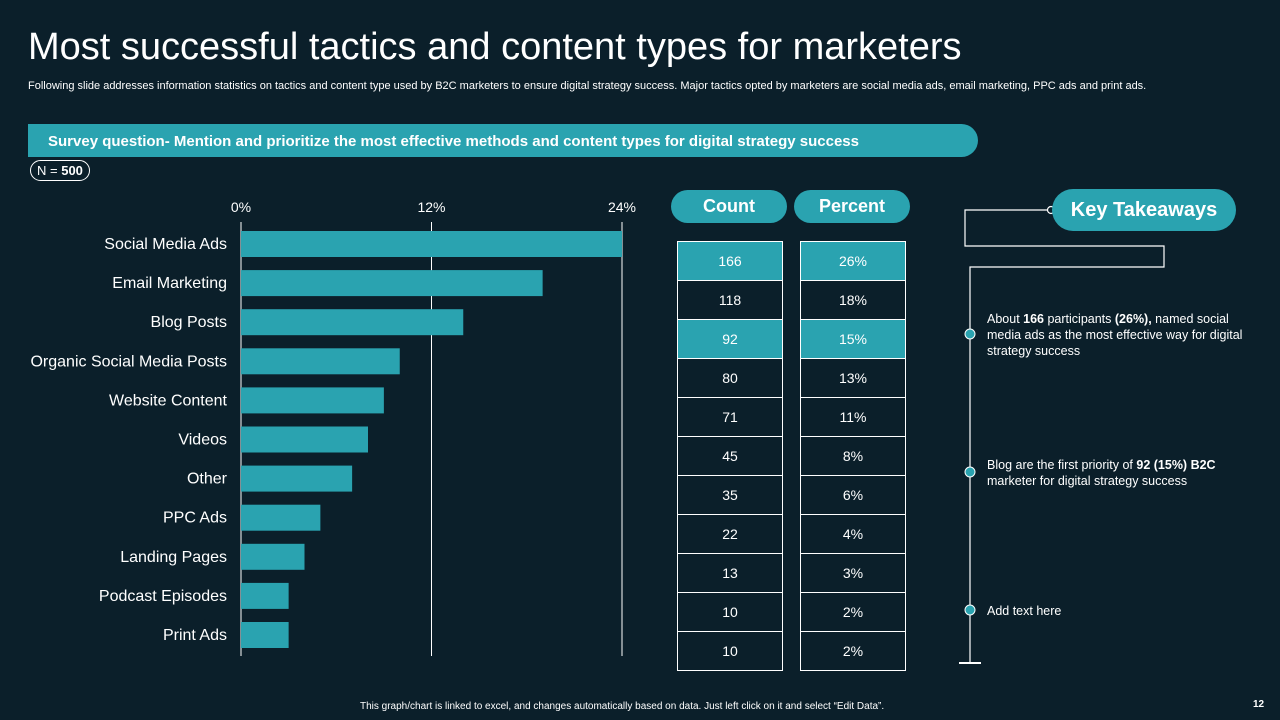 This screenshot has width=1280, height=720. What do you see at coordinates (853, 261) in the screenshot?
I see `percent-cell: 26%` at bounding box center [853, 261].